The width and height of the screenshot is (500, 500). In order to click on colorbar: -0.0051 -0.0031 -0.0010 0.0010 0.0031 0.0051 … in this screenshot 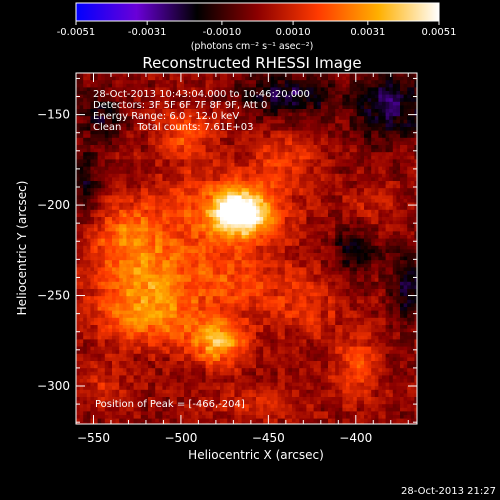, I will do `click(257, 27)`.